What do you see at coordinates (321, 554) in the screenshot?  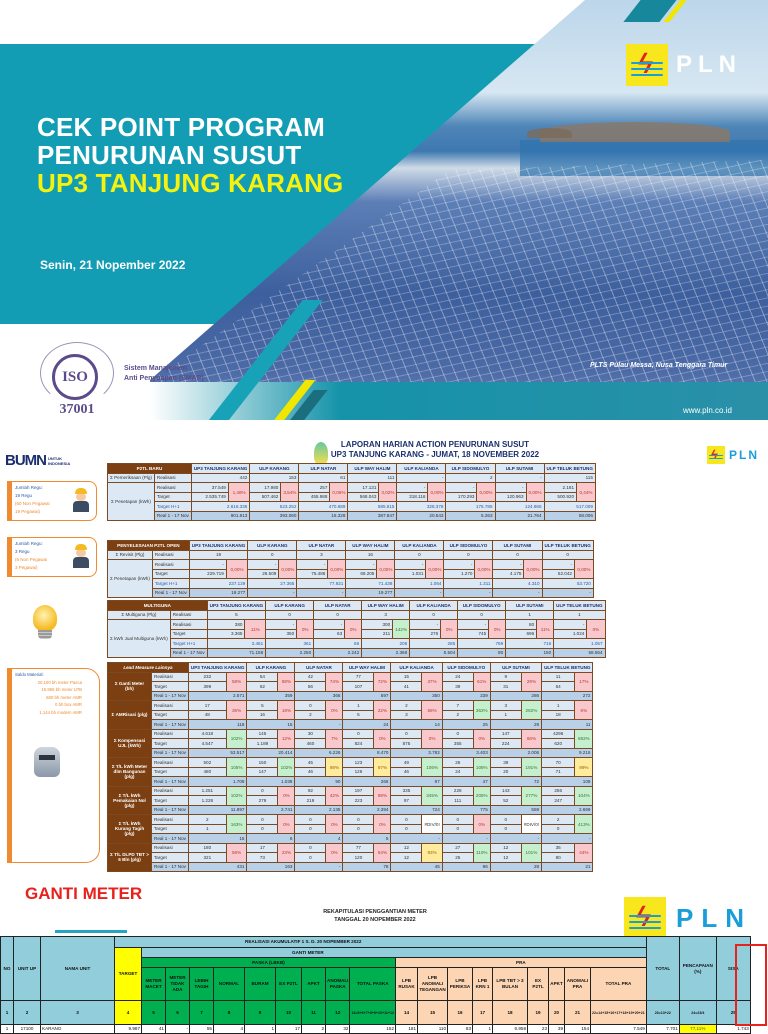 I see `table-cell: 3` at bounding box center [321, 554].